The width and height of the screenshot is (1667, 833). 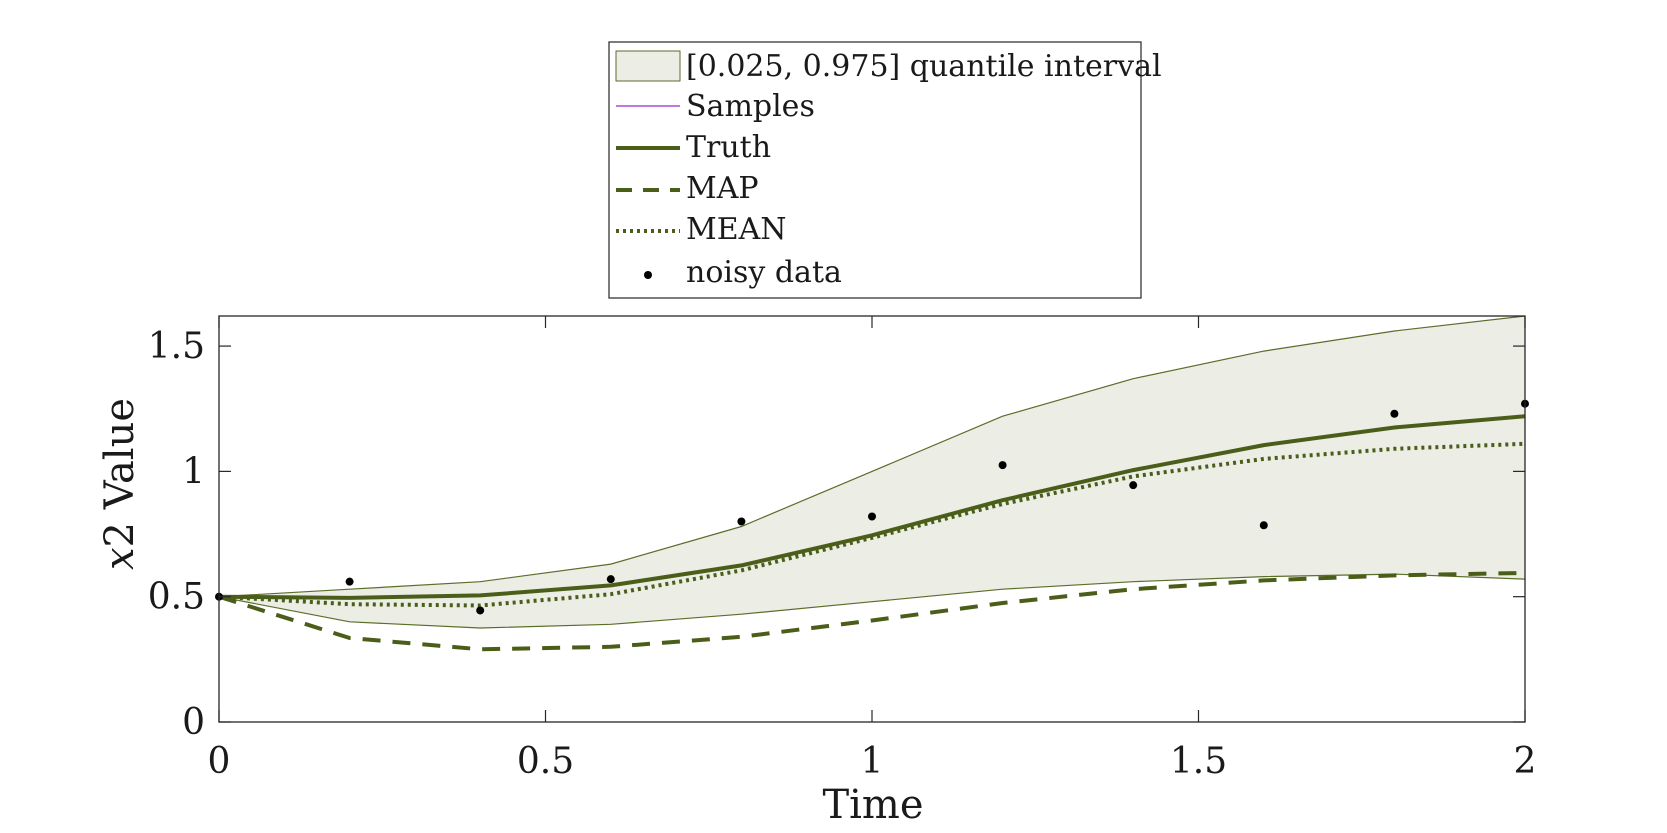 What do you see at coordinates (872, 601) in the screenshot?
I see `quantile-band-lower-edge` at bounding box center [872, 601].